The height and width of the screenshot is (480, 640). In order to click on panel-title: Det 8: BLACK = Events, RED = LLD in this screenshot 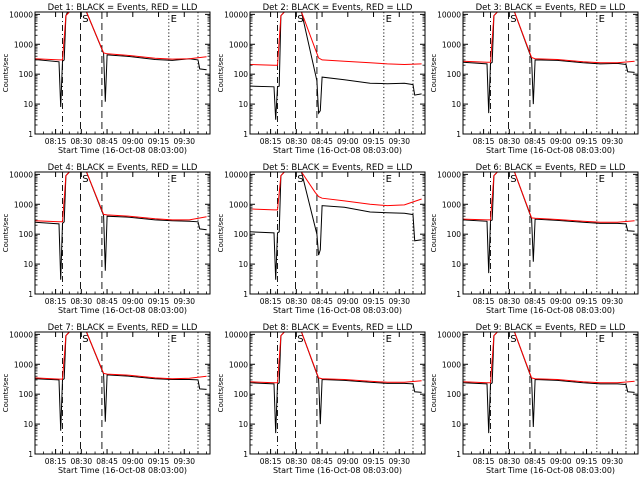, I will do `click(338, 328)`.